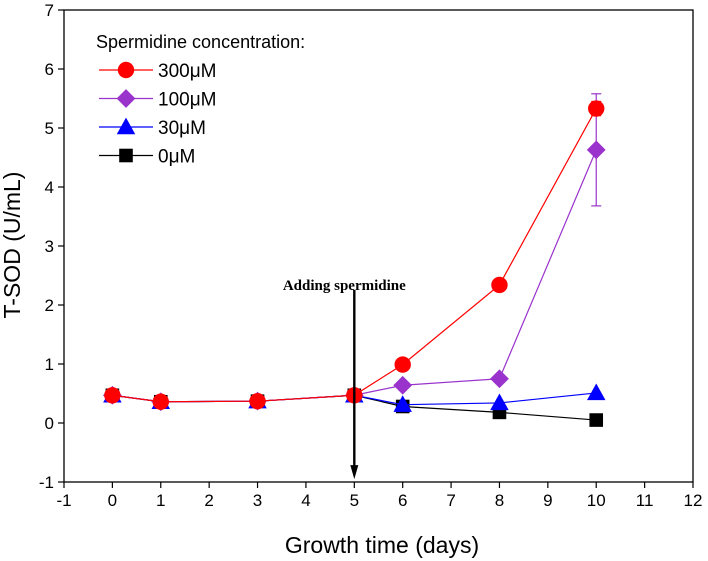 The image size is (708, 561). I want to click on y-tick-label: 6, so click(49, 69).